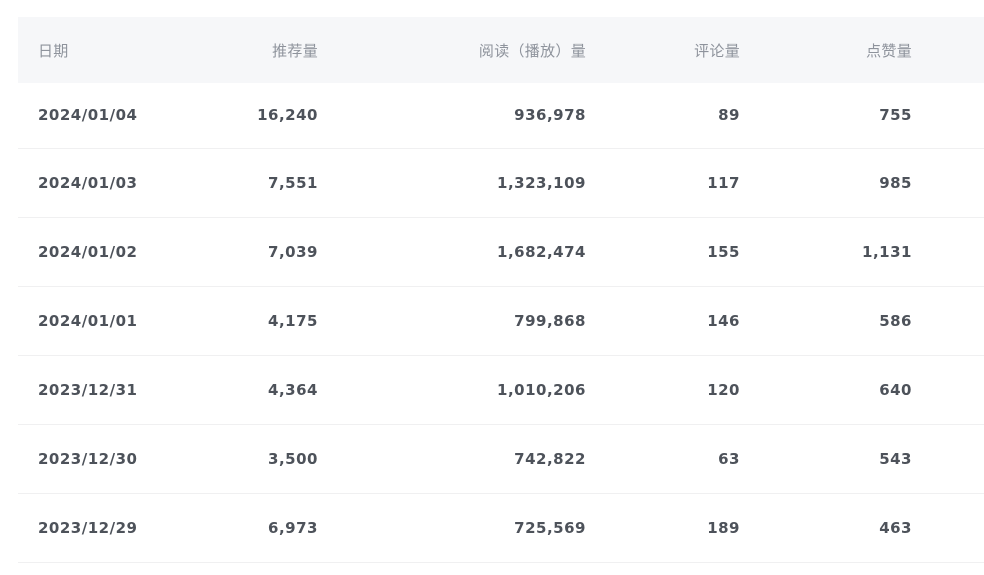  I want to click on table-row: 2024/01/03 7,551 1,323,109 117 985, so click(501, 182).